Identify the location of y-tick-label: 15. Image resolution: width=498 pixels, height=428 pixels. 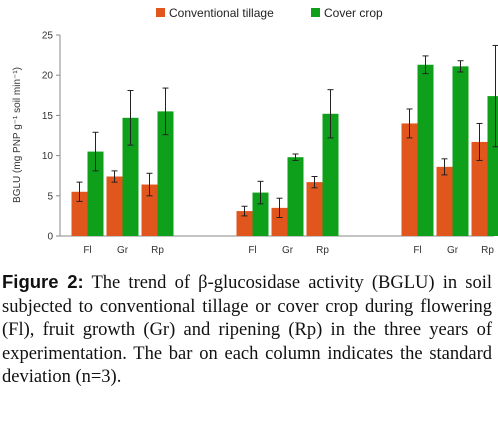
(48, 116).